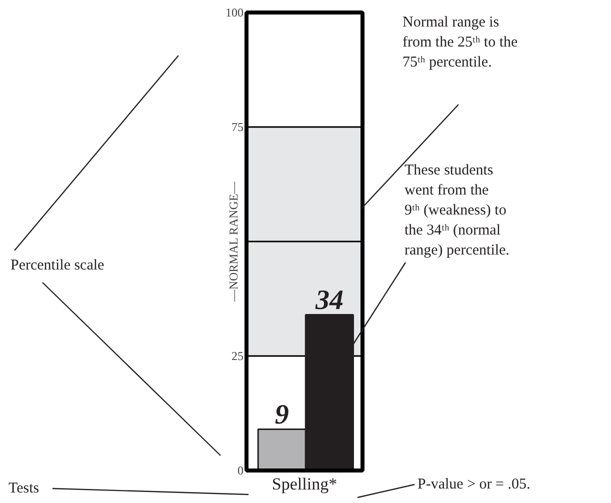 Image resolution: width=611 pixels, height=503 pixels. What do you see at coordinates (305, 484) in the screenshot?
I see `x-tick-label: Spelling*` at bounding box center [305, 484].